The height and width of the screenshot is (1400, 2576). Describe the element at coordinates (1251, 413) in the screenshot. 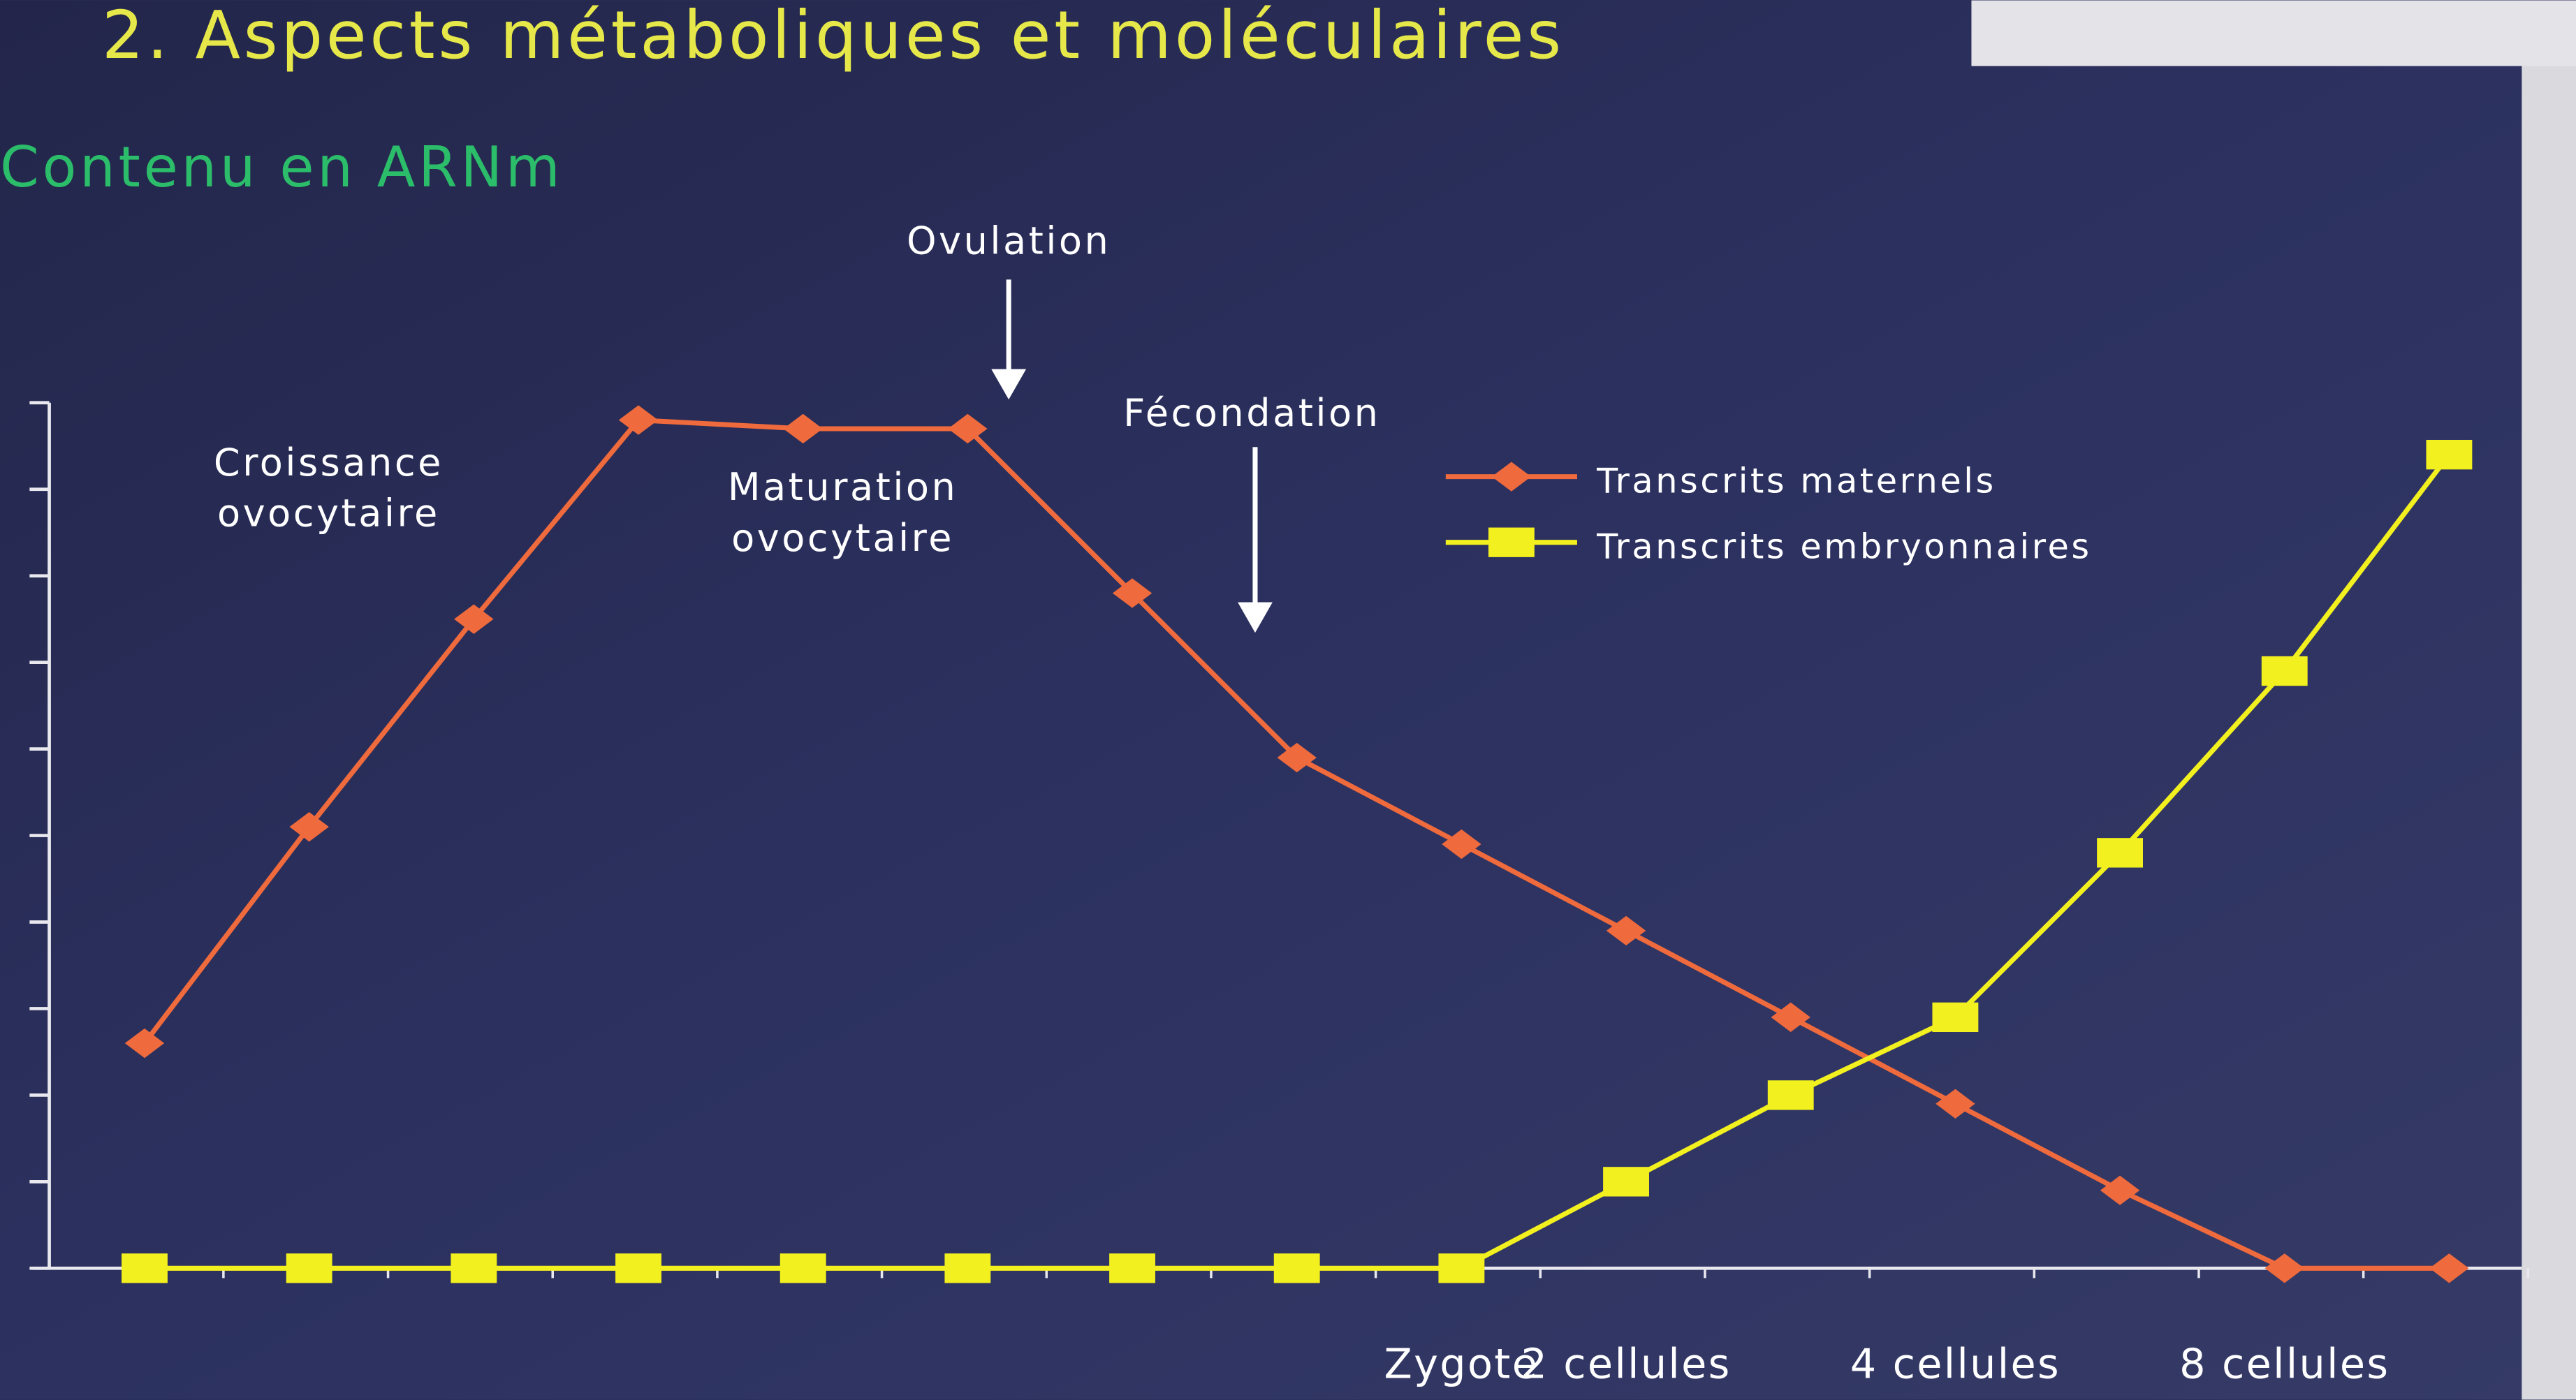

I see `annotation: Fécondation` at that location.